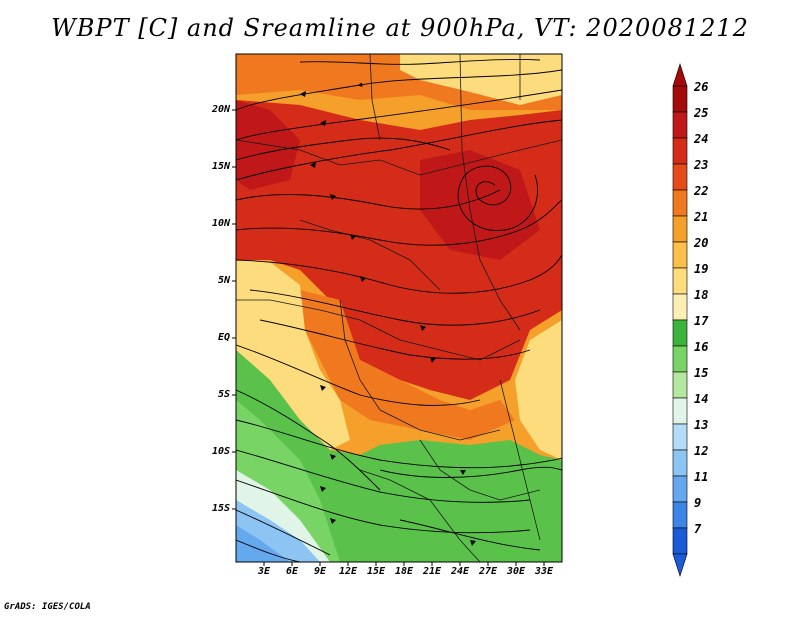  Describe the element at coordinates (701, 165) in the screenshot. I see `colorbar-label: 23` at that location.